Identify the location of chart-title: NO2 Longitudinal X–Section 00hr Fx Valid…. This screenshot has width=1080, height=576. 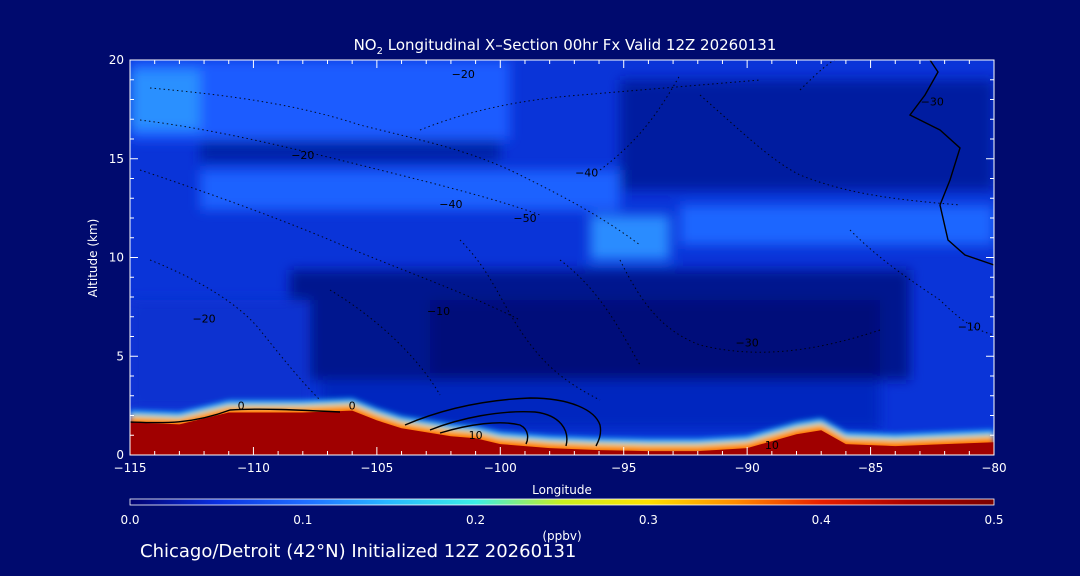
(565, 46).